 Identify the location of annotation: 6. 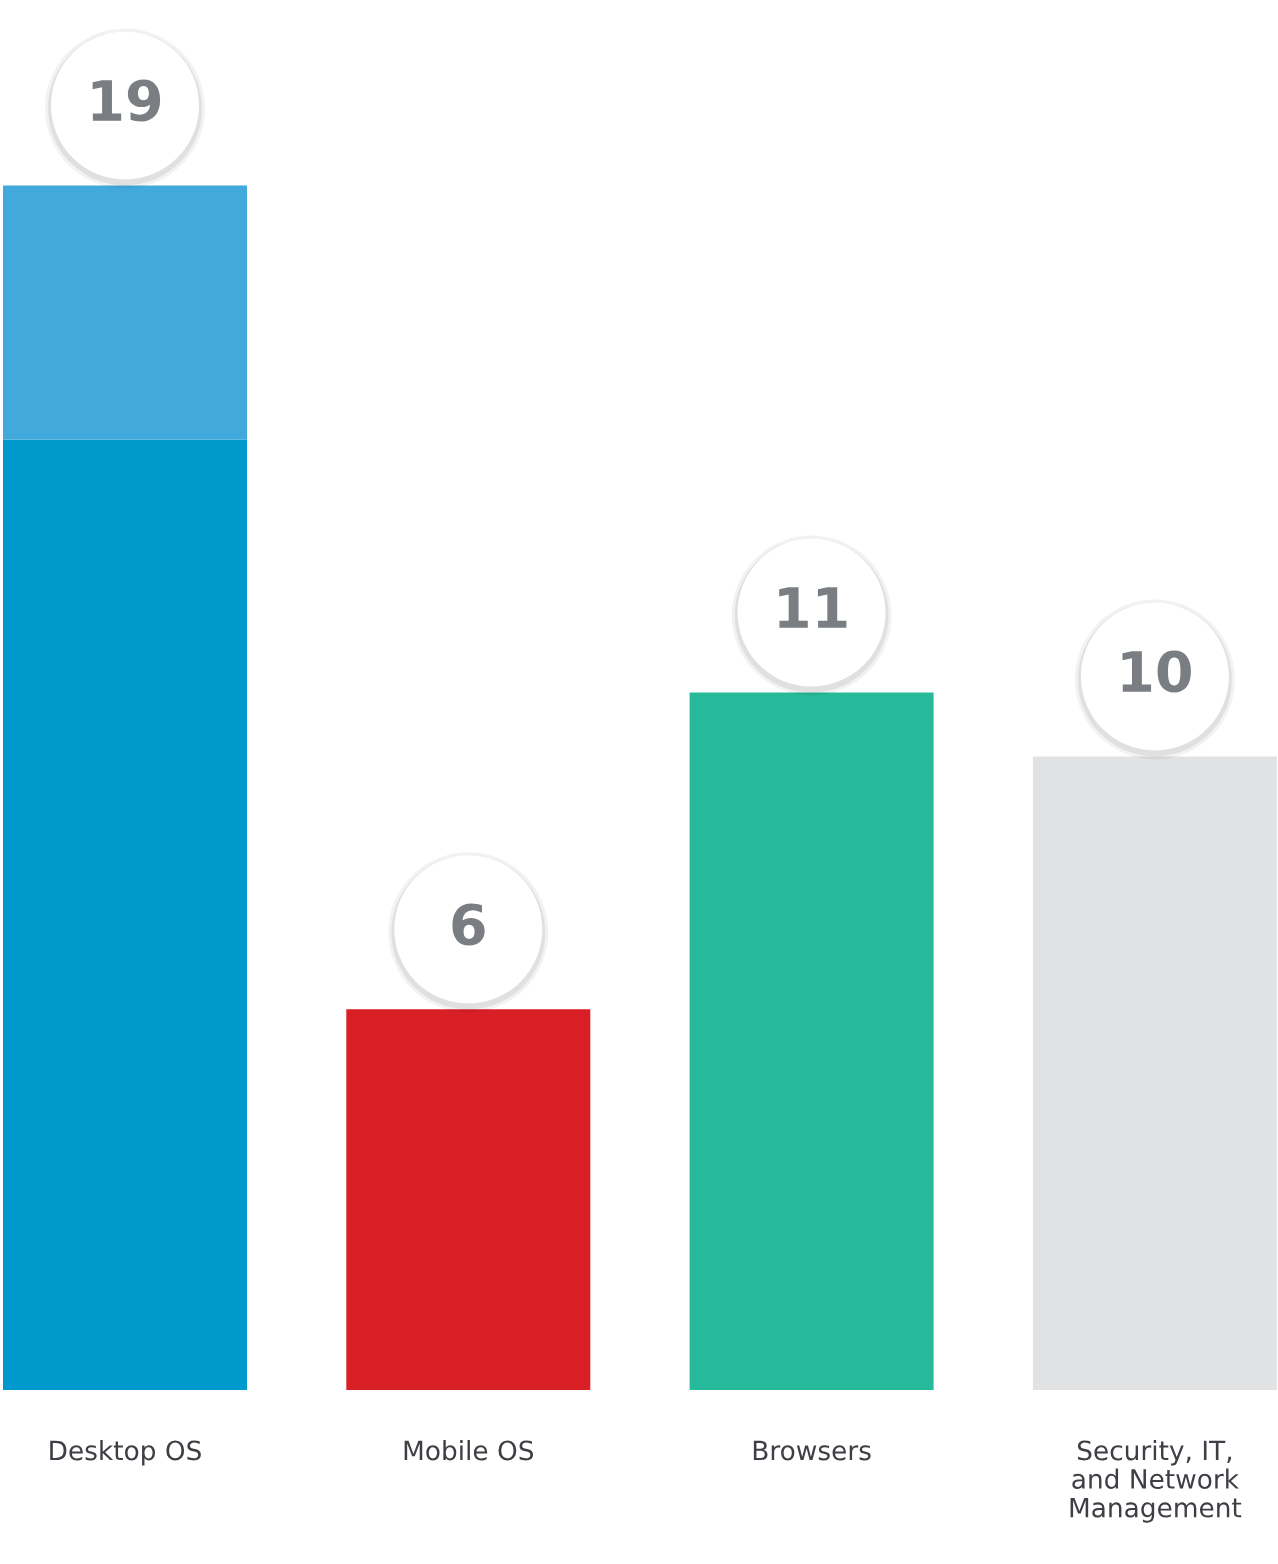
(468, 924).